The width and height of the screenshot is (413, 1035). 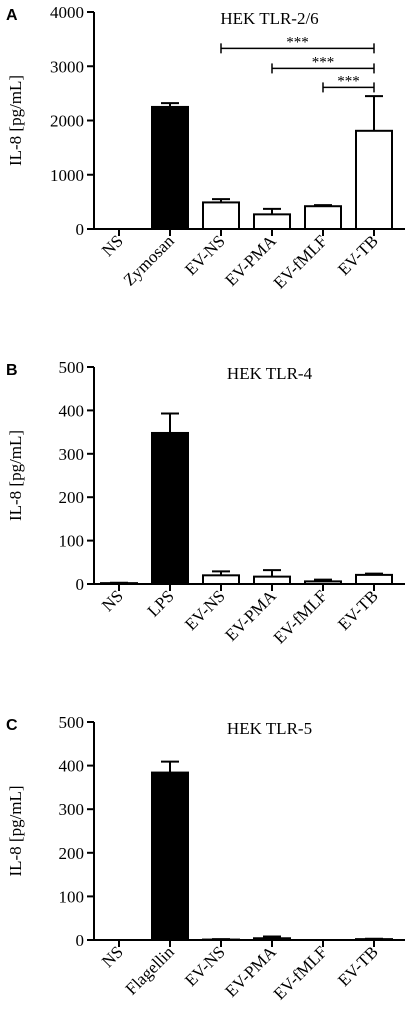 What do you see at coordinates (150, 970) in the screenshot?
I see `x-tick-label: Flagellin` at bounding box center [150, 970].